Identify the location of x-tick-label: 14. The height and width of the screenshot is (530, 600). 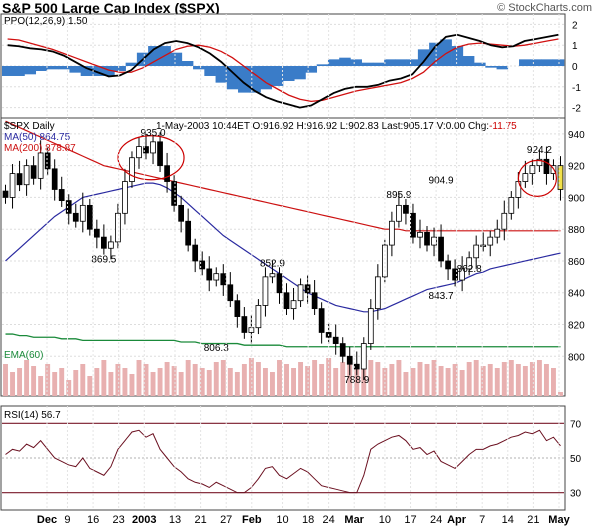
(508, 520).